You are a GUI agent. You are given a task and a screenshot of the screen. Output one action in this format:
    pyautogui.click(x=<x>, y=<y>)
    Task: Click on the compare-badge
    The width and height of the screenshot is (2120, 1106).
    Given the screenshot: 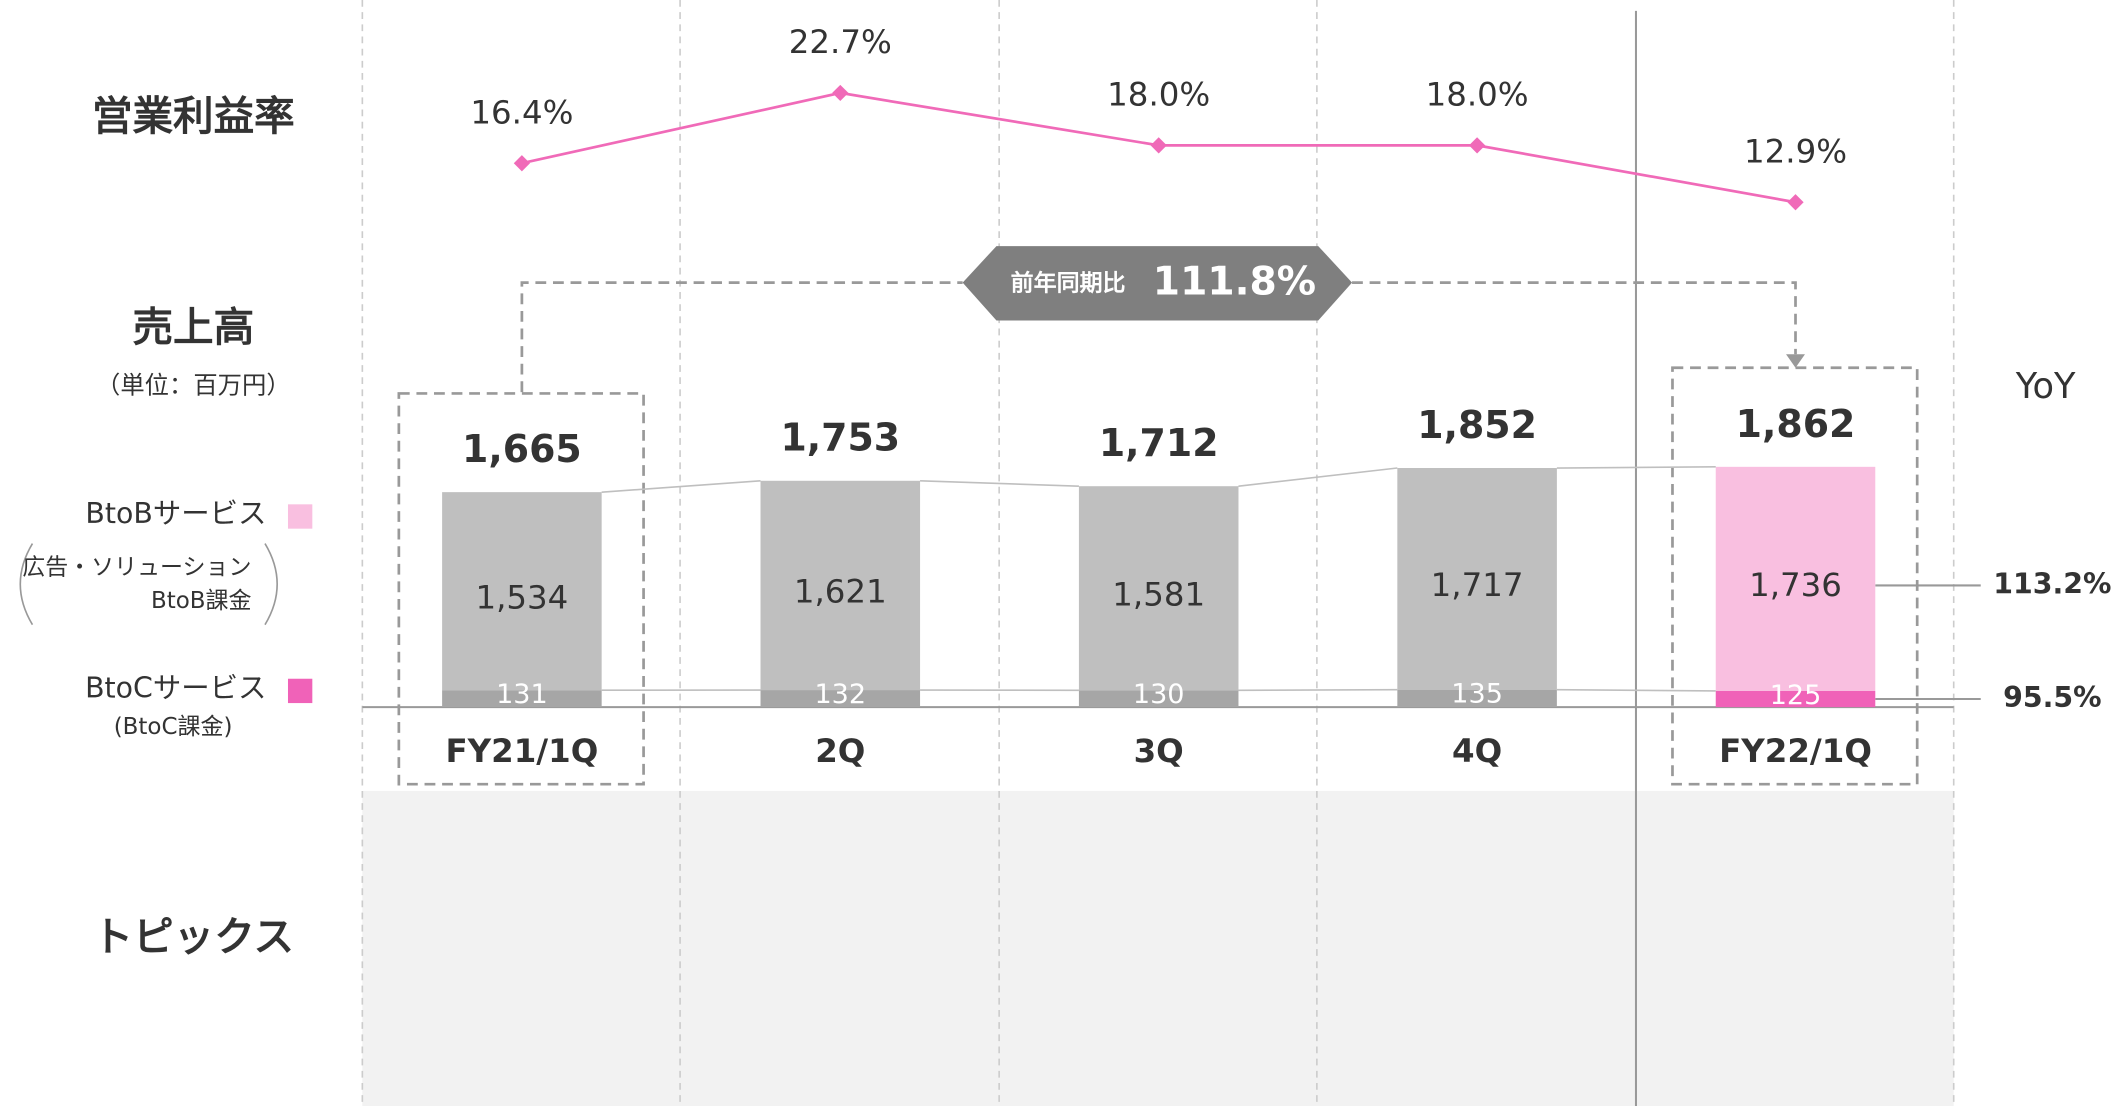 What is the action you would take?
    pyautogui.click(x=1157, y=283)
    